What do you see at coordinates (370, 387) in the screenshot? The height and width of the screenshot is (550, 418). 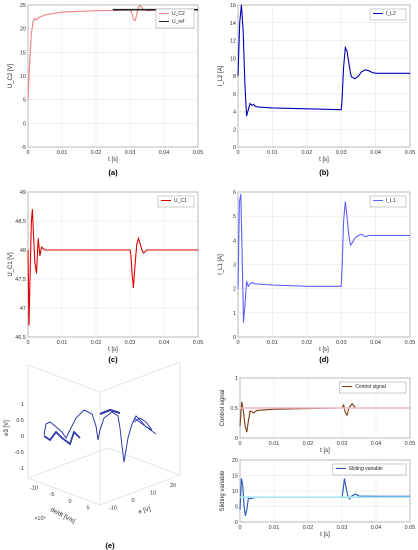 I see `legend-entry: Control signal` at bounding box center [370, 387].